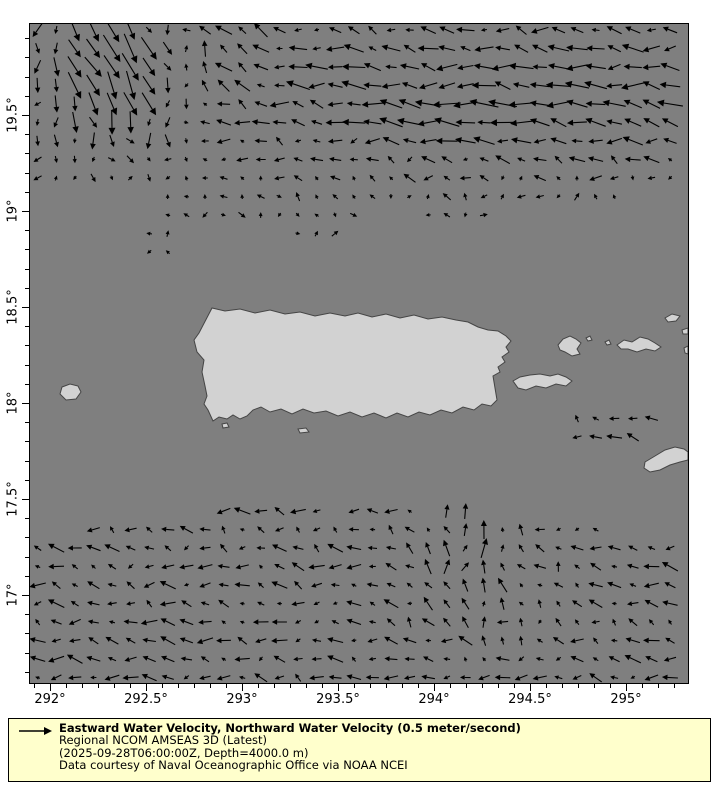 This screenshot has height=800, width=720. What do you see at coordinates (589, 338) in the screenshot?
I see `island-culebrita` at bounding box center [589, 338].